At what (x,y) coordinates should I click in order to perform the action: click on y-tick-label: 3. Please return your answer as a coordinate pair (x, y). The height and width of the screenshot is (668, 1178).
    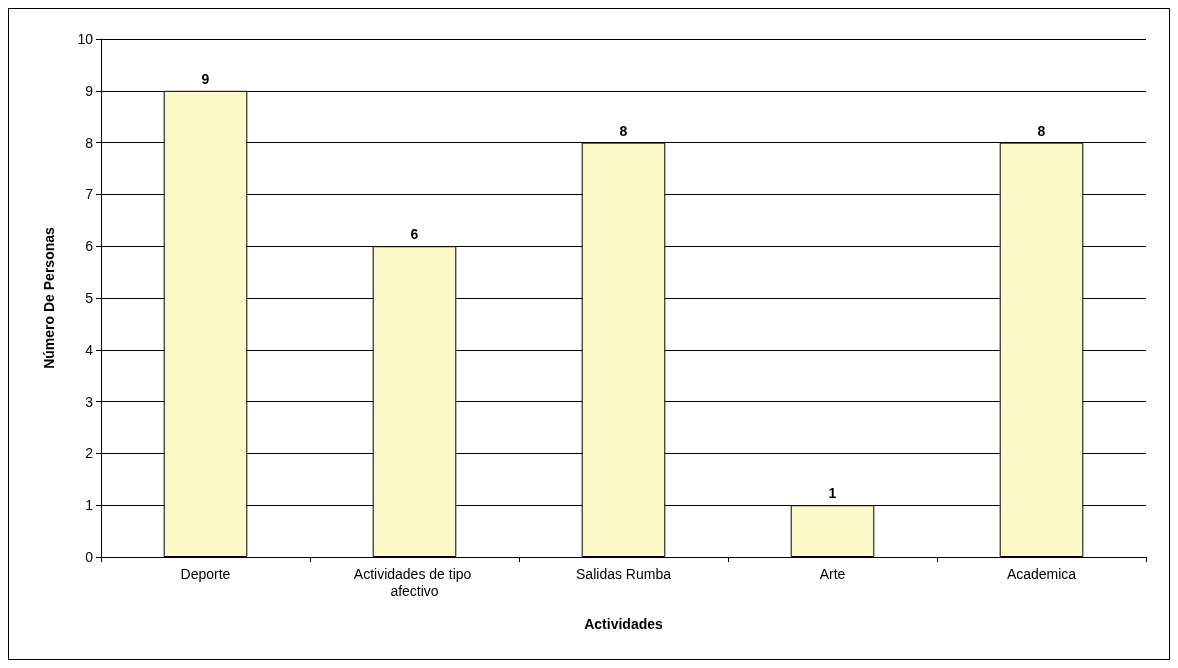
    Looking at the image, I should click on (89, 401).